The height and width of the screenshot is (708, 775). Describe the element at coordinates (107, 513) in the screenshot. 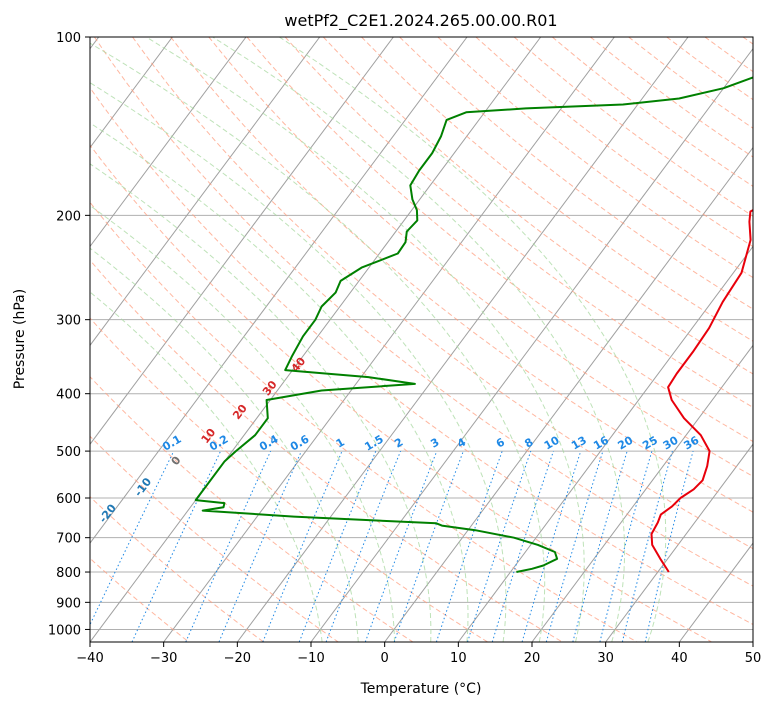

I see `dry-adiabat-label: -20` at that location.